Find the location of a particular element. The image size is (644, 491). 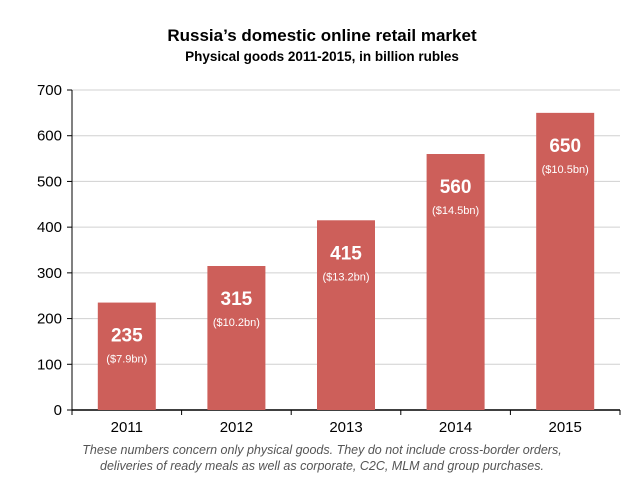

data-label-value: 315 is located at coordinates (237, 299).